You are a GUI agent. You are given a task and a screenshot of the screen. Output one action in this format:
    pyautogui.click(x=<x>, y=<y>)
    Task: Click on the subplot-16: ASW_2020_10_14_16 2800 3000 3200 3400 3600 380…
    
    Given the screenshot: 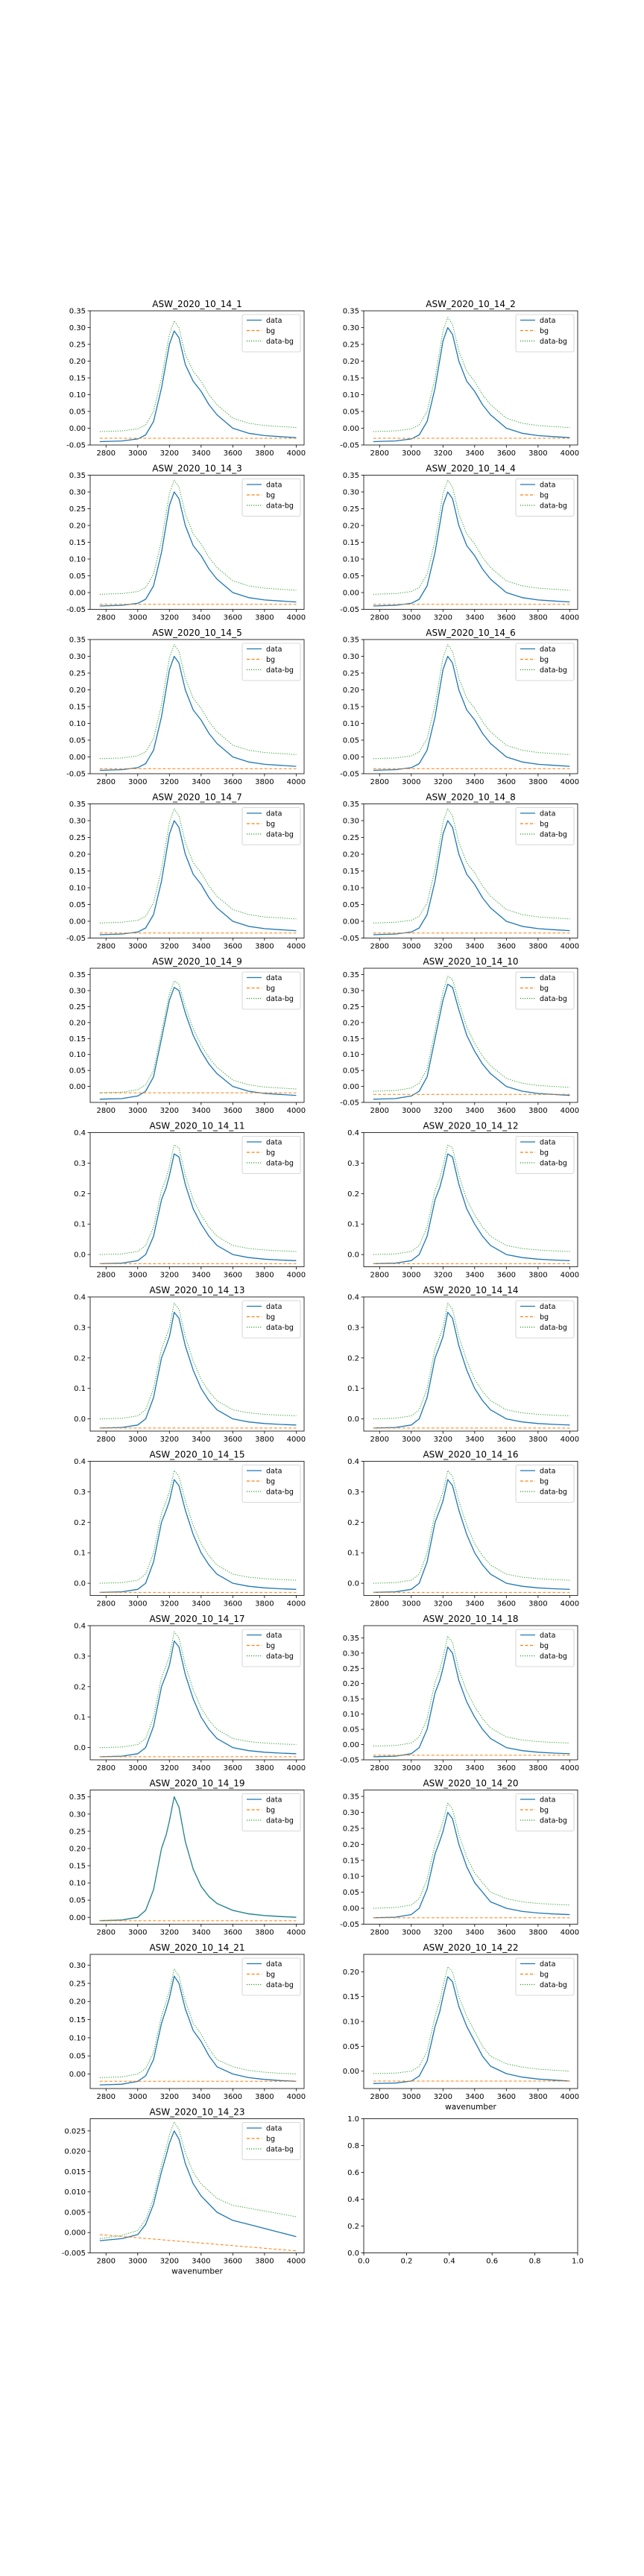 What is the action you would take?
    pyautogui.click(x=463, y=1529)
    